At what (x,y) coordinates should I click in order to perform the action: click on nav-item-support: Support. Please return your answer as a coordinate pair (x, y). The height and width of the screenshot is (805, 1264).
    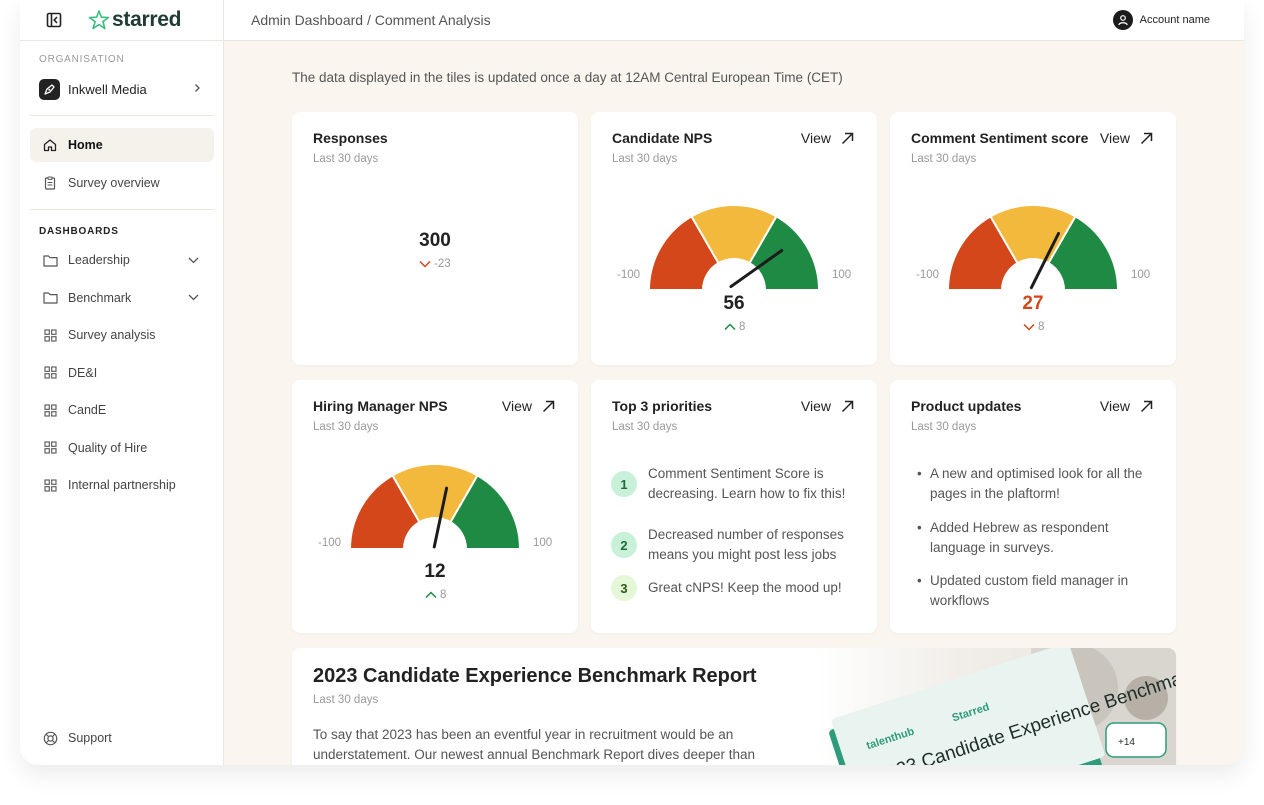
    Looking at the image, I should click on (122, 738).